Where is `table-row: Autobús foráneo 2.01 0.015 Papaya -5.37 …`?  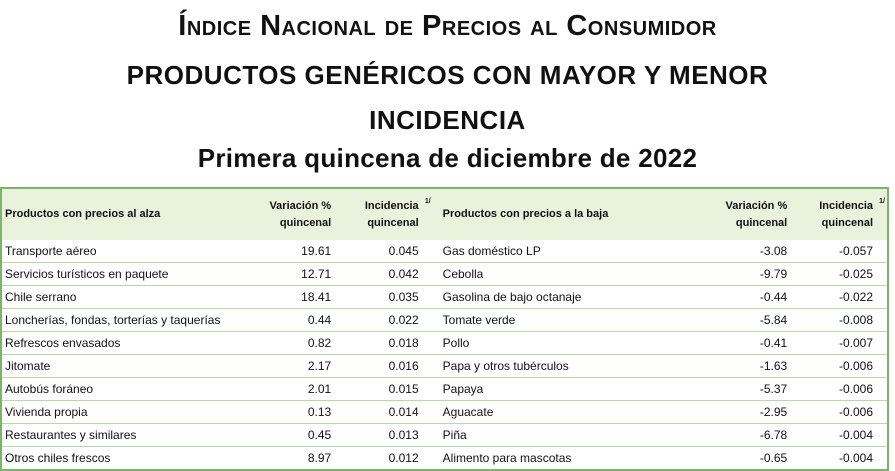 table-row: Autobús foráneo 2.01 0.015 Papaya -5.37 … is located at coordinates (444, 389).